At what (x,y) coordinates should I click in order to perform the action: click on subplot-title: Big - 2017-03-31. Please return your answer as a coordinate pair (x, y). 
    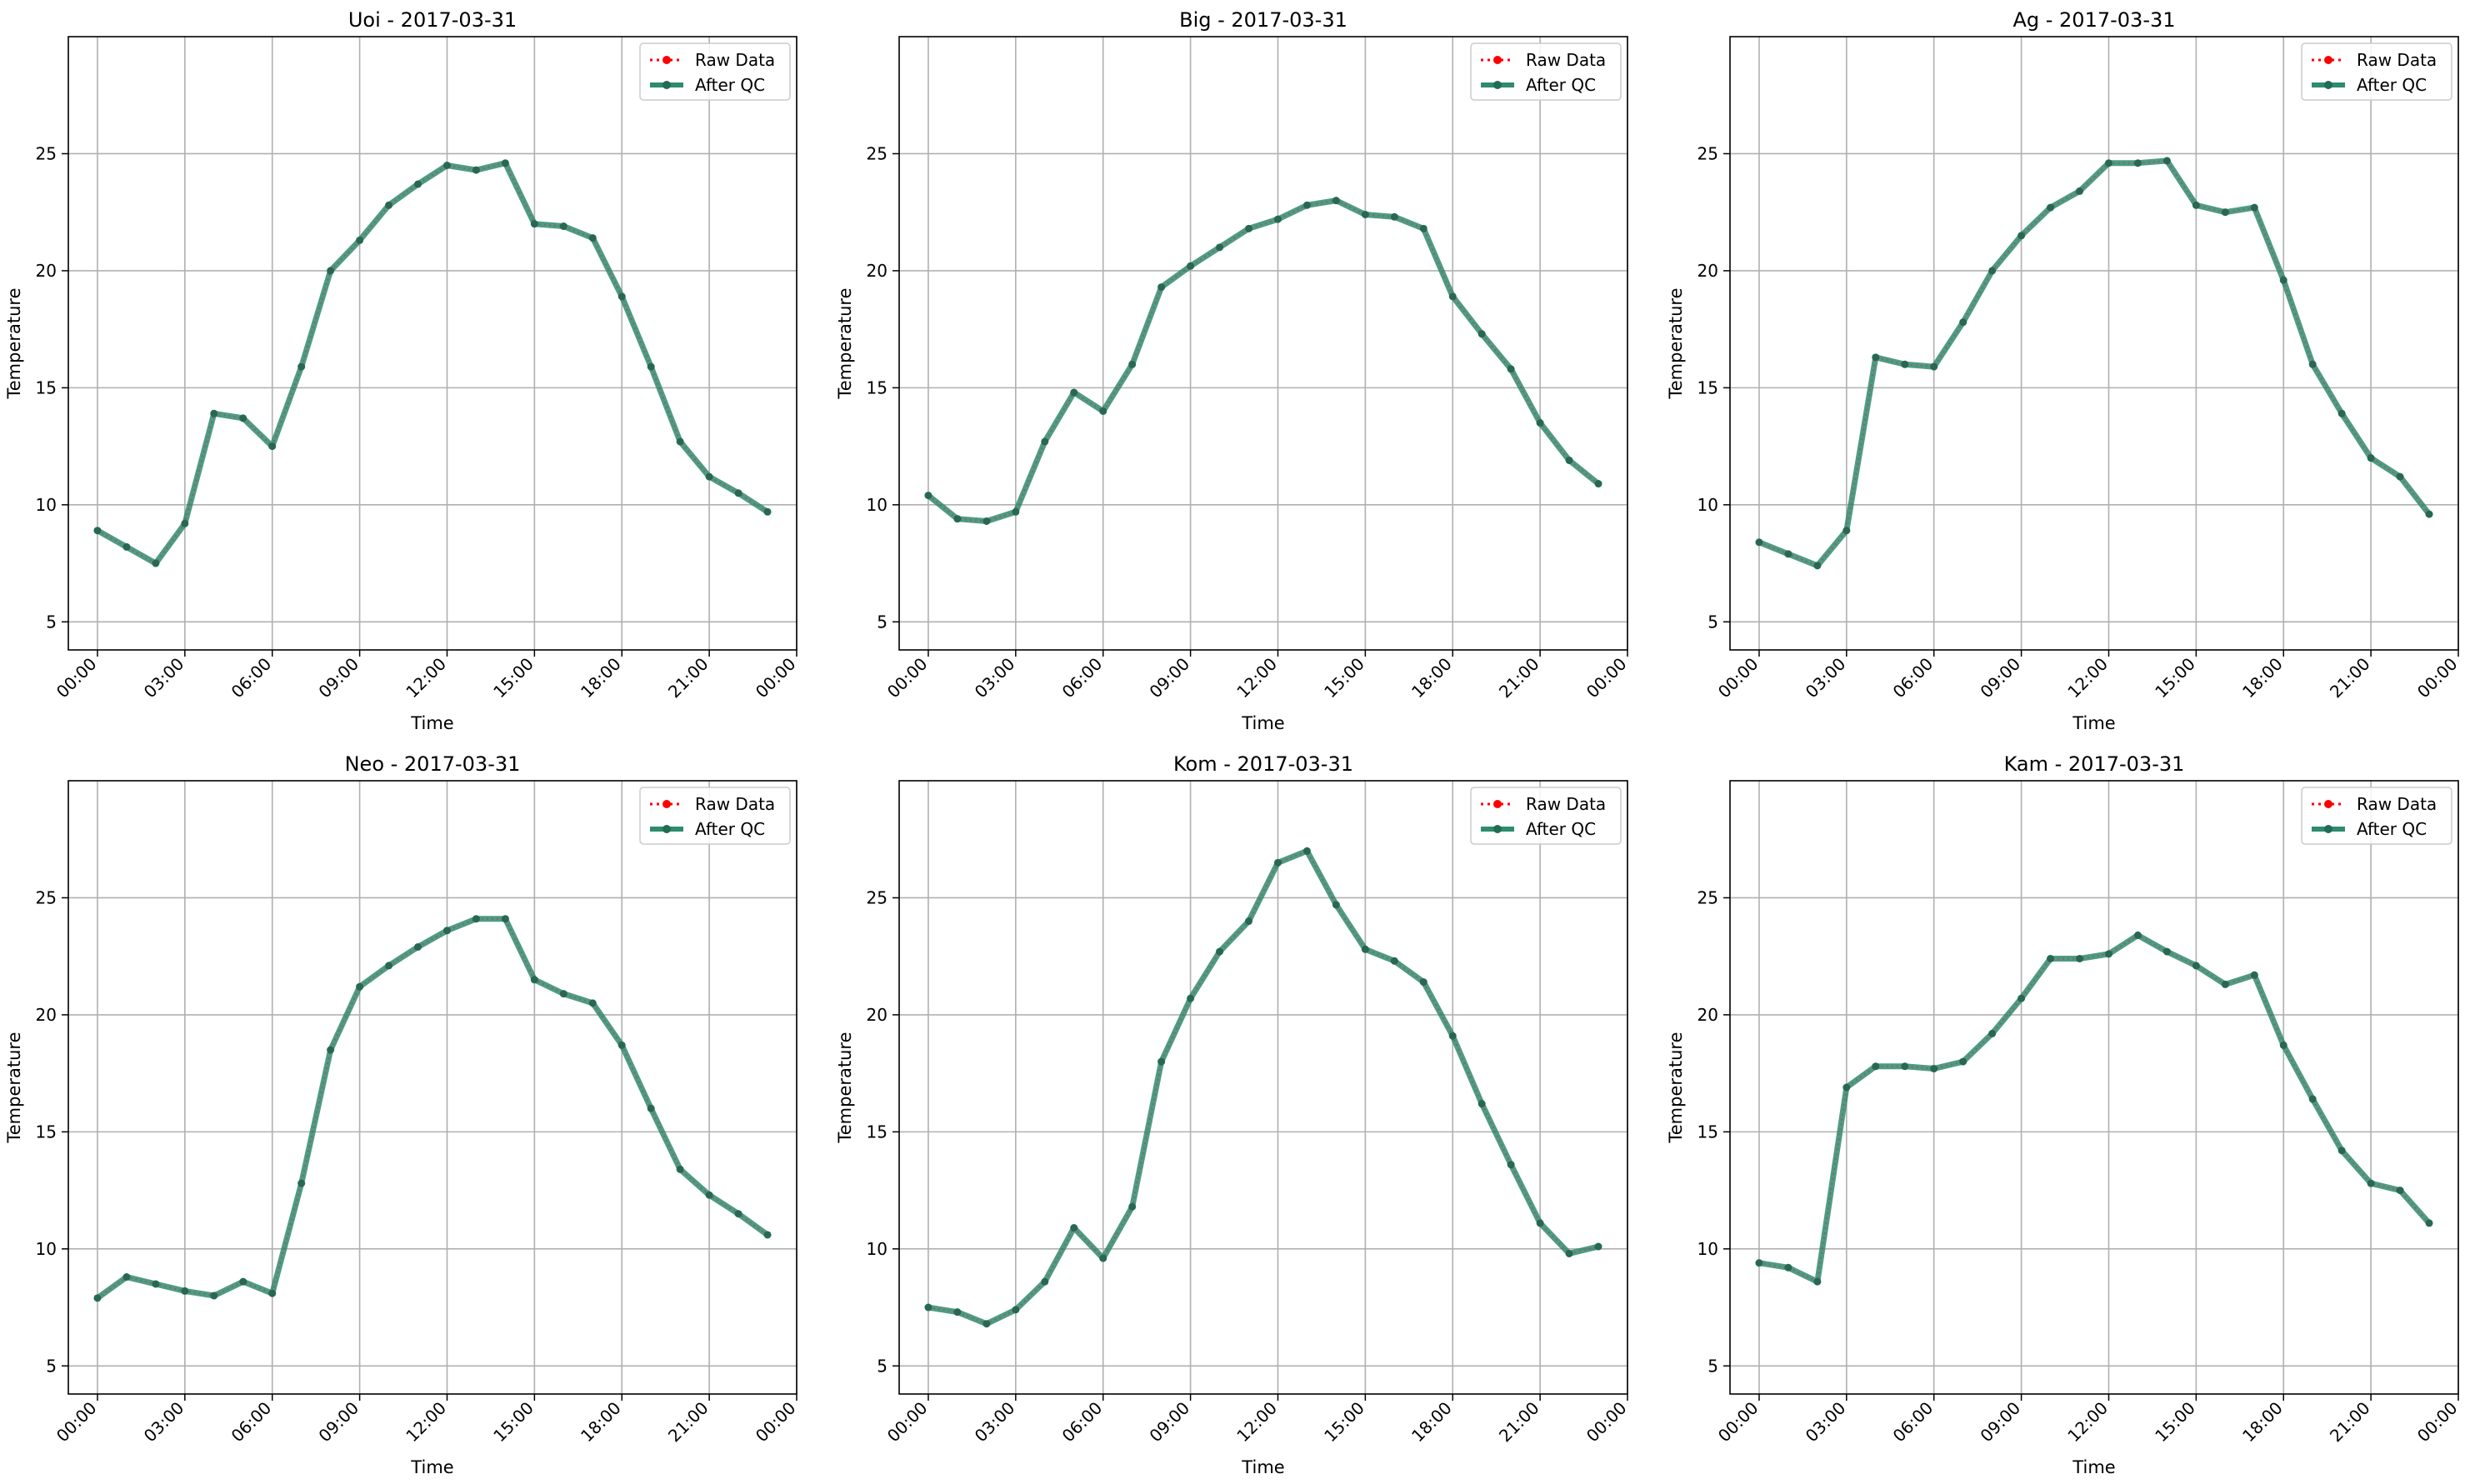
    Looking at the image, I should click on (1263, 20).